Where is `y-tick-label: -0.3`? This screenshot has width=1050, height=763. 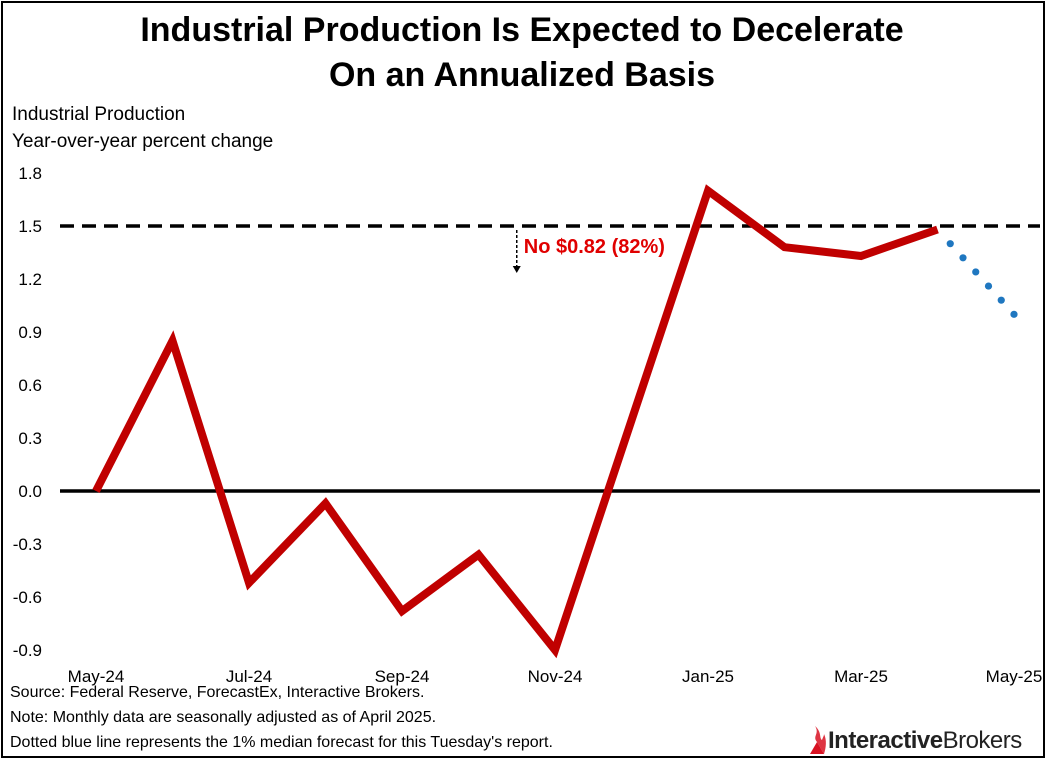 y-tick-label: -0.3 is located at coordinates (27, 544).